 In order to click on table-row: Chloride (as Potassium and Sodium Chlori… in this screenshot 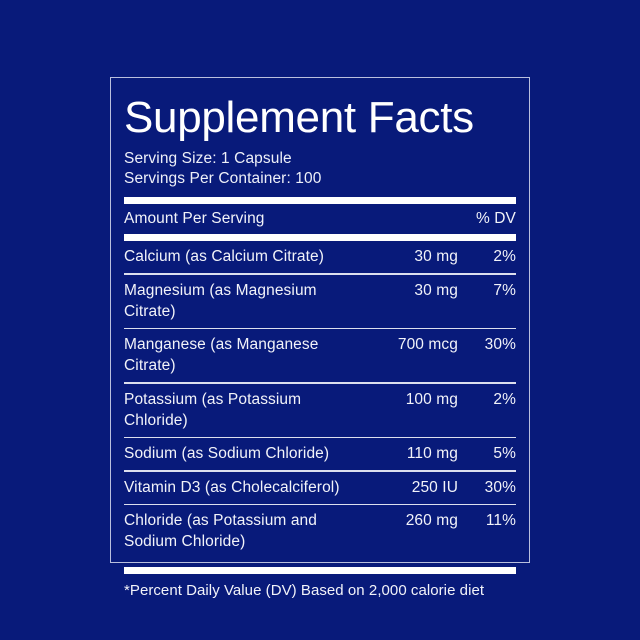, I will do `click(320, 531)`.